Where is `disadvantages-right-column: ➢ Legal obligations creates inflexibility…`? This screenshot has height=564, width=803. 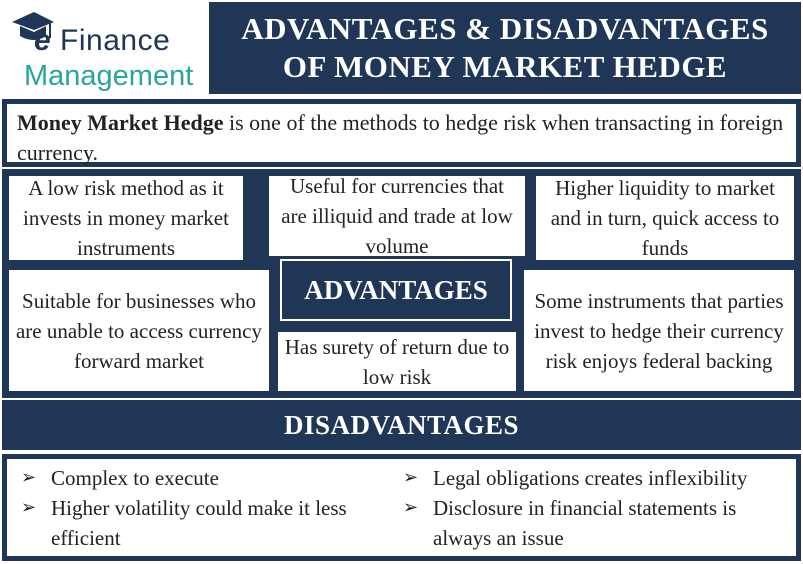
disadvantages-right-column: ➢ Legal obligations creates inflexibility… is located at coordinates (599, 508).